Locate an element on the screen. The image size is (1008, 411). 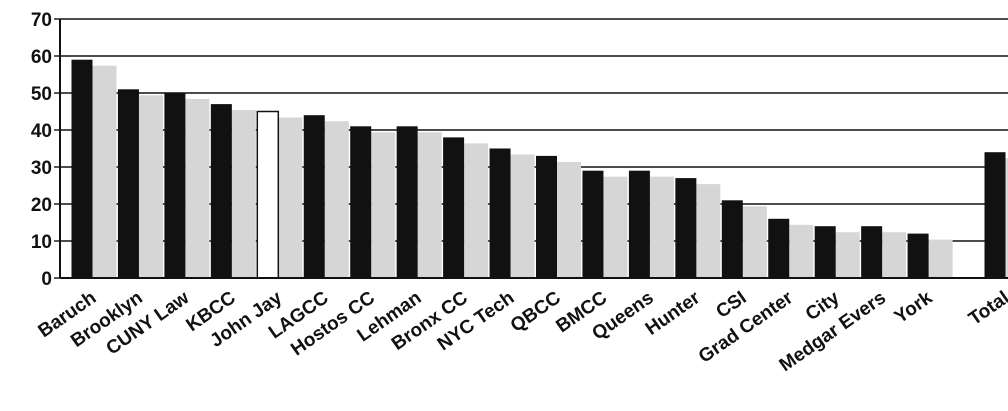
y-tick-labels: 0 10 20 30 40 50 60 70 is located at coordinates (41, 150).